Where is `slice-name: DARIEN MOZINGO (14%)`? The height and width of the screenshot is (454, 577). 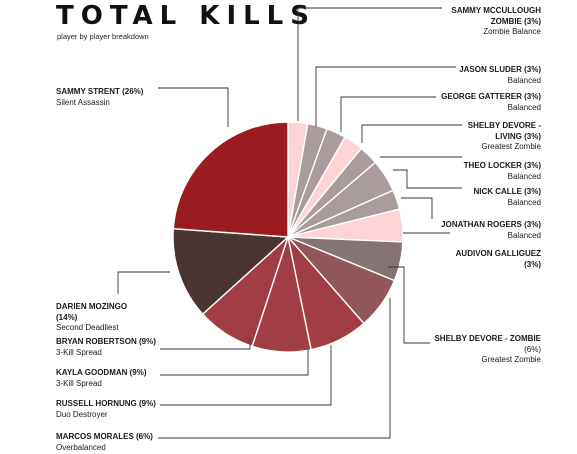
slice-name: DARIEN MOZINGO (14%) is located at coordinates (92, 312).